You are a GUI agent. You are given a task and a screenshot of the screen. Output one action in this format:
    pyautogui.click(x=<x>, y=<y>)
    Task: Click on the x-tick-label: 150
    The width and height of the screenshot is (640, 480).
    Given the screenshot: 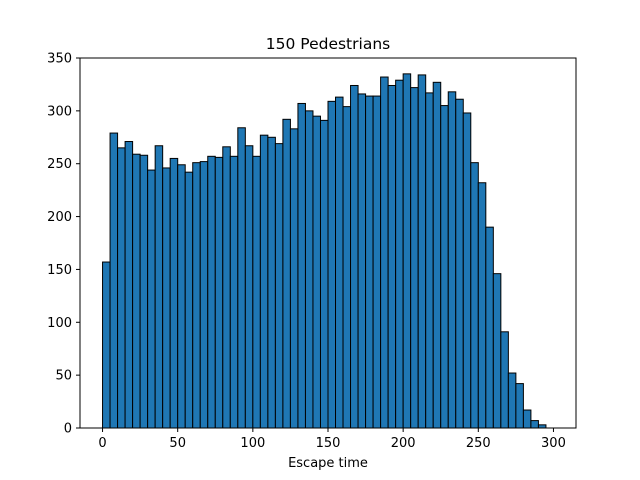 What is the action you would take?
    pyautogui.click(x=328, y=443)
    